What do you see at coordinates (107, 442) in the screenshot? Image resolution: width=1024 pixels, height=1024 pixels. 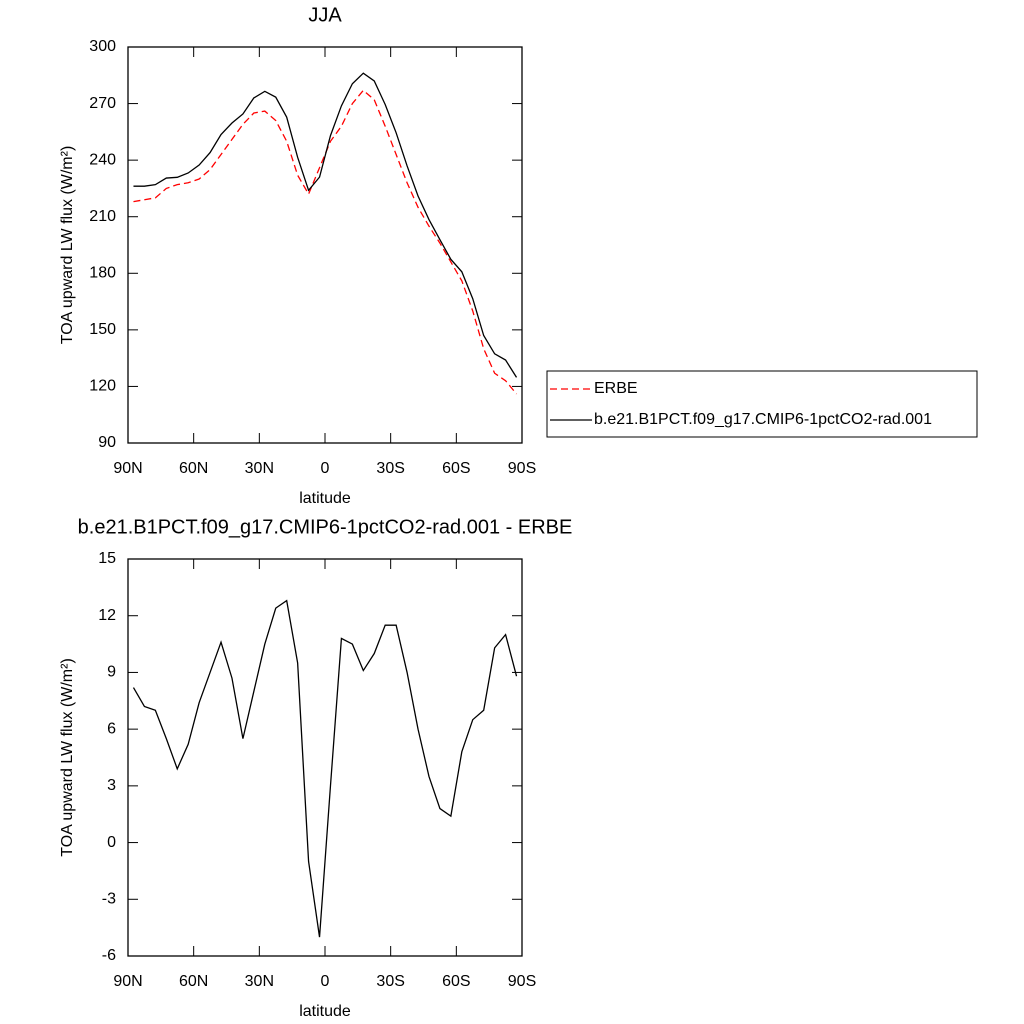 I see `y-tick-label: 90` at bounding box center [107, 442].